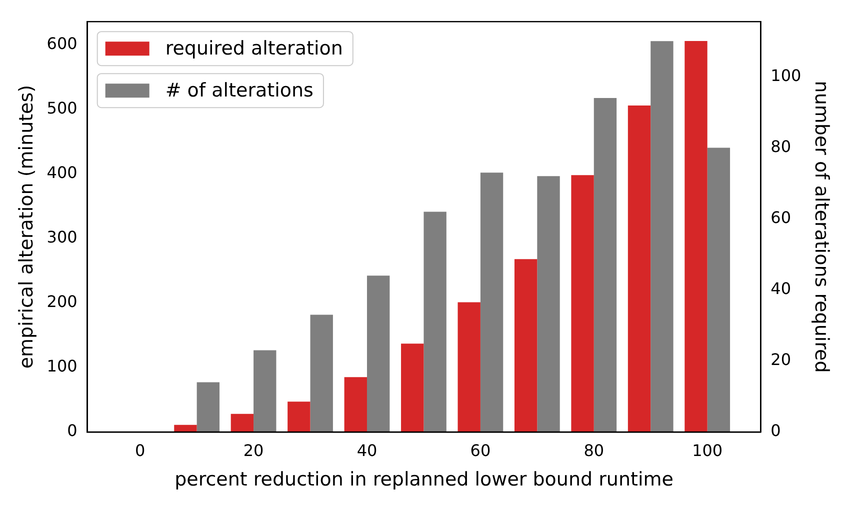 This screenshot has height=508, width=848. I want to click on y-tick-label: 200, so click(62, 302).